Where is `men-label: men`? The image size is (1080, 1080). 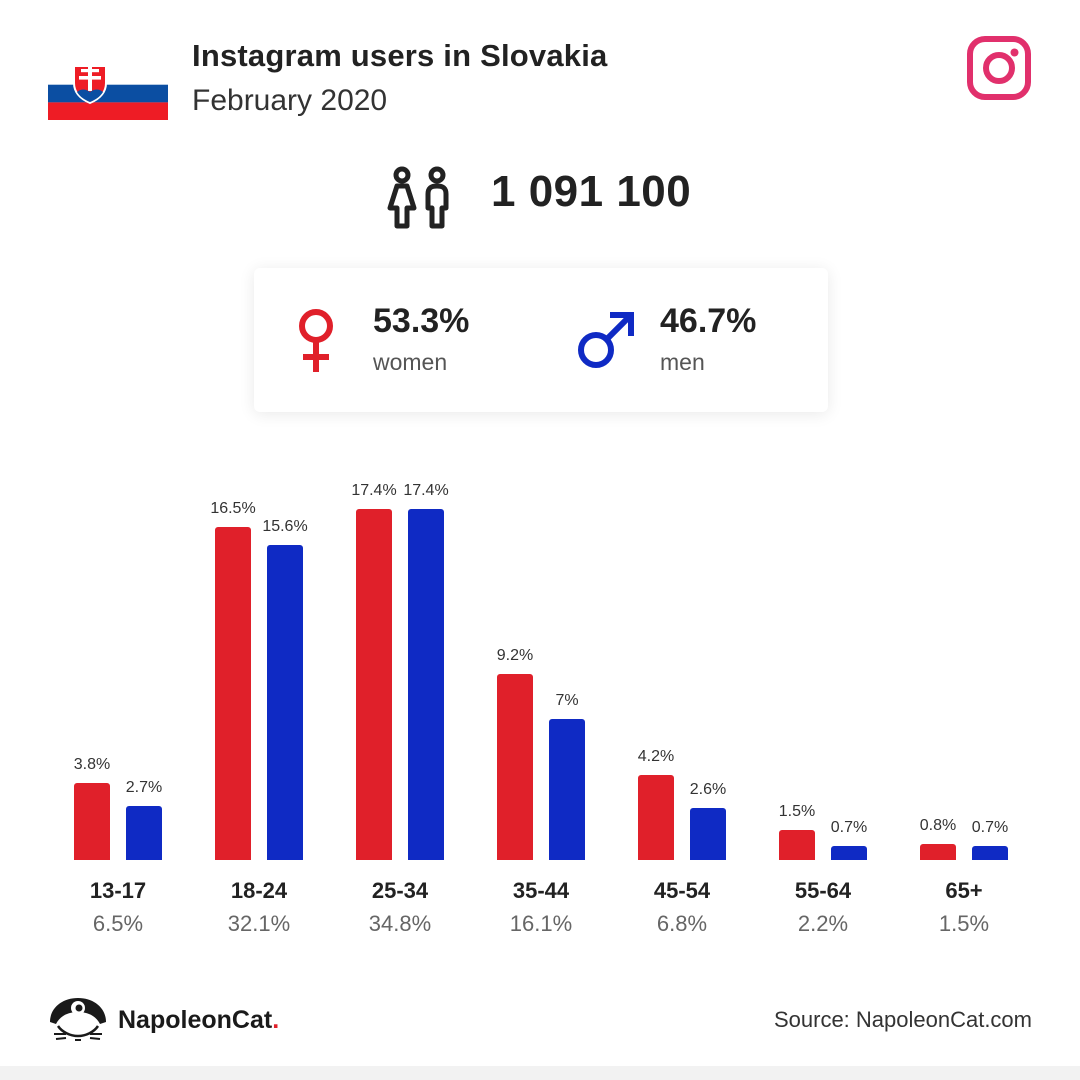 men-label: men is located at coordinates (682, 362).